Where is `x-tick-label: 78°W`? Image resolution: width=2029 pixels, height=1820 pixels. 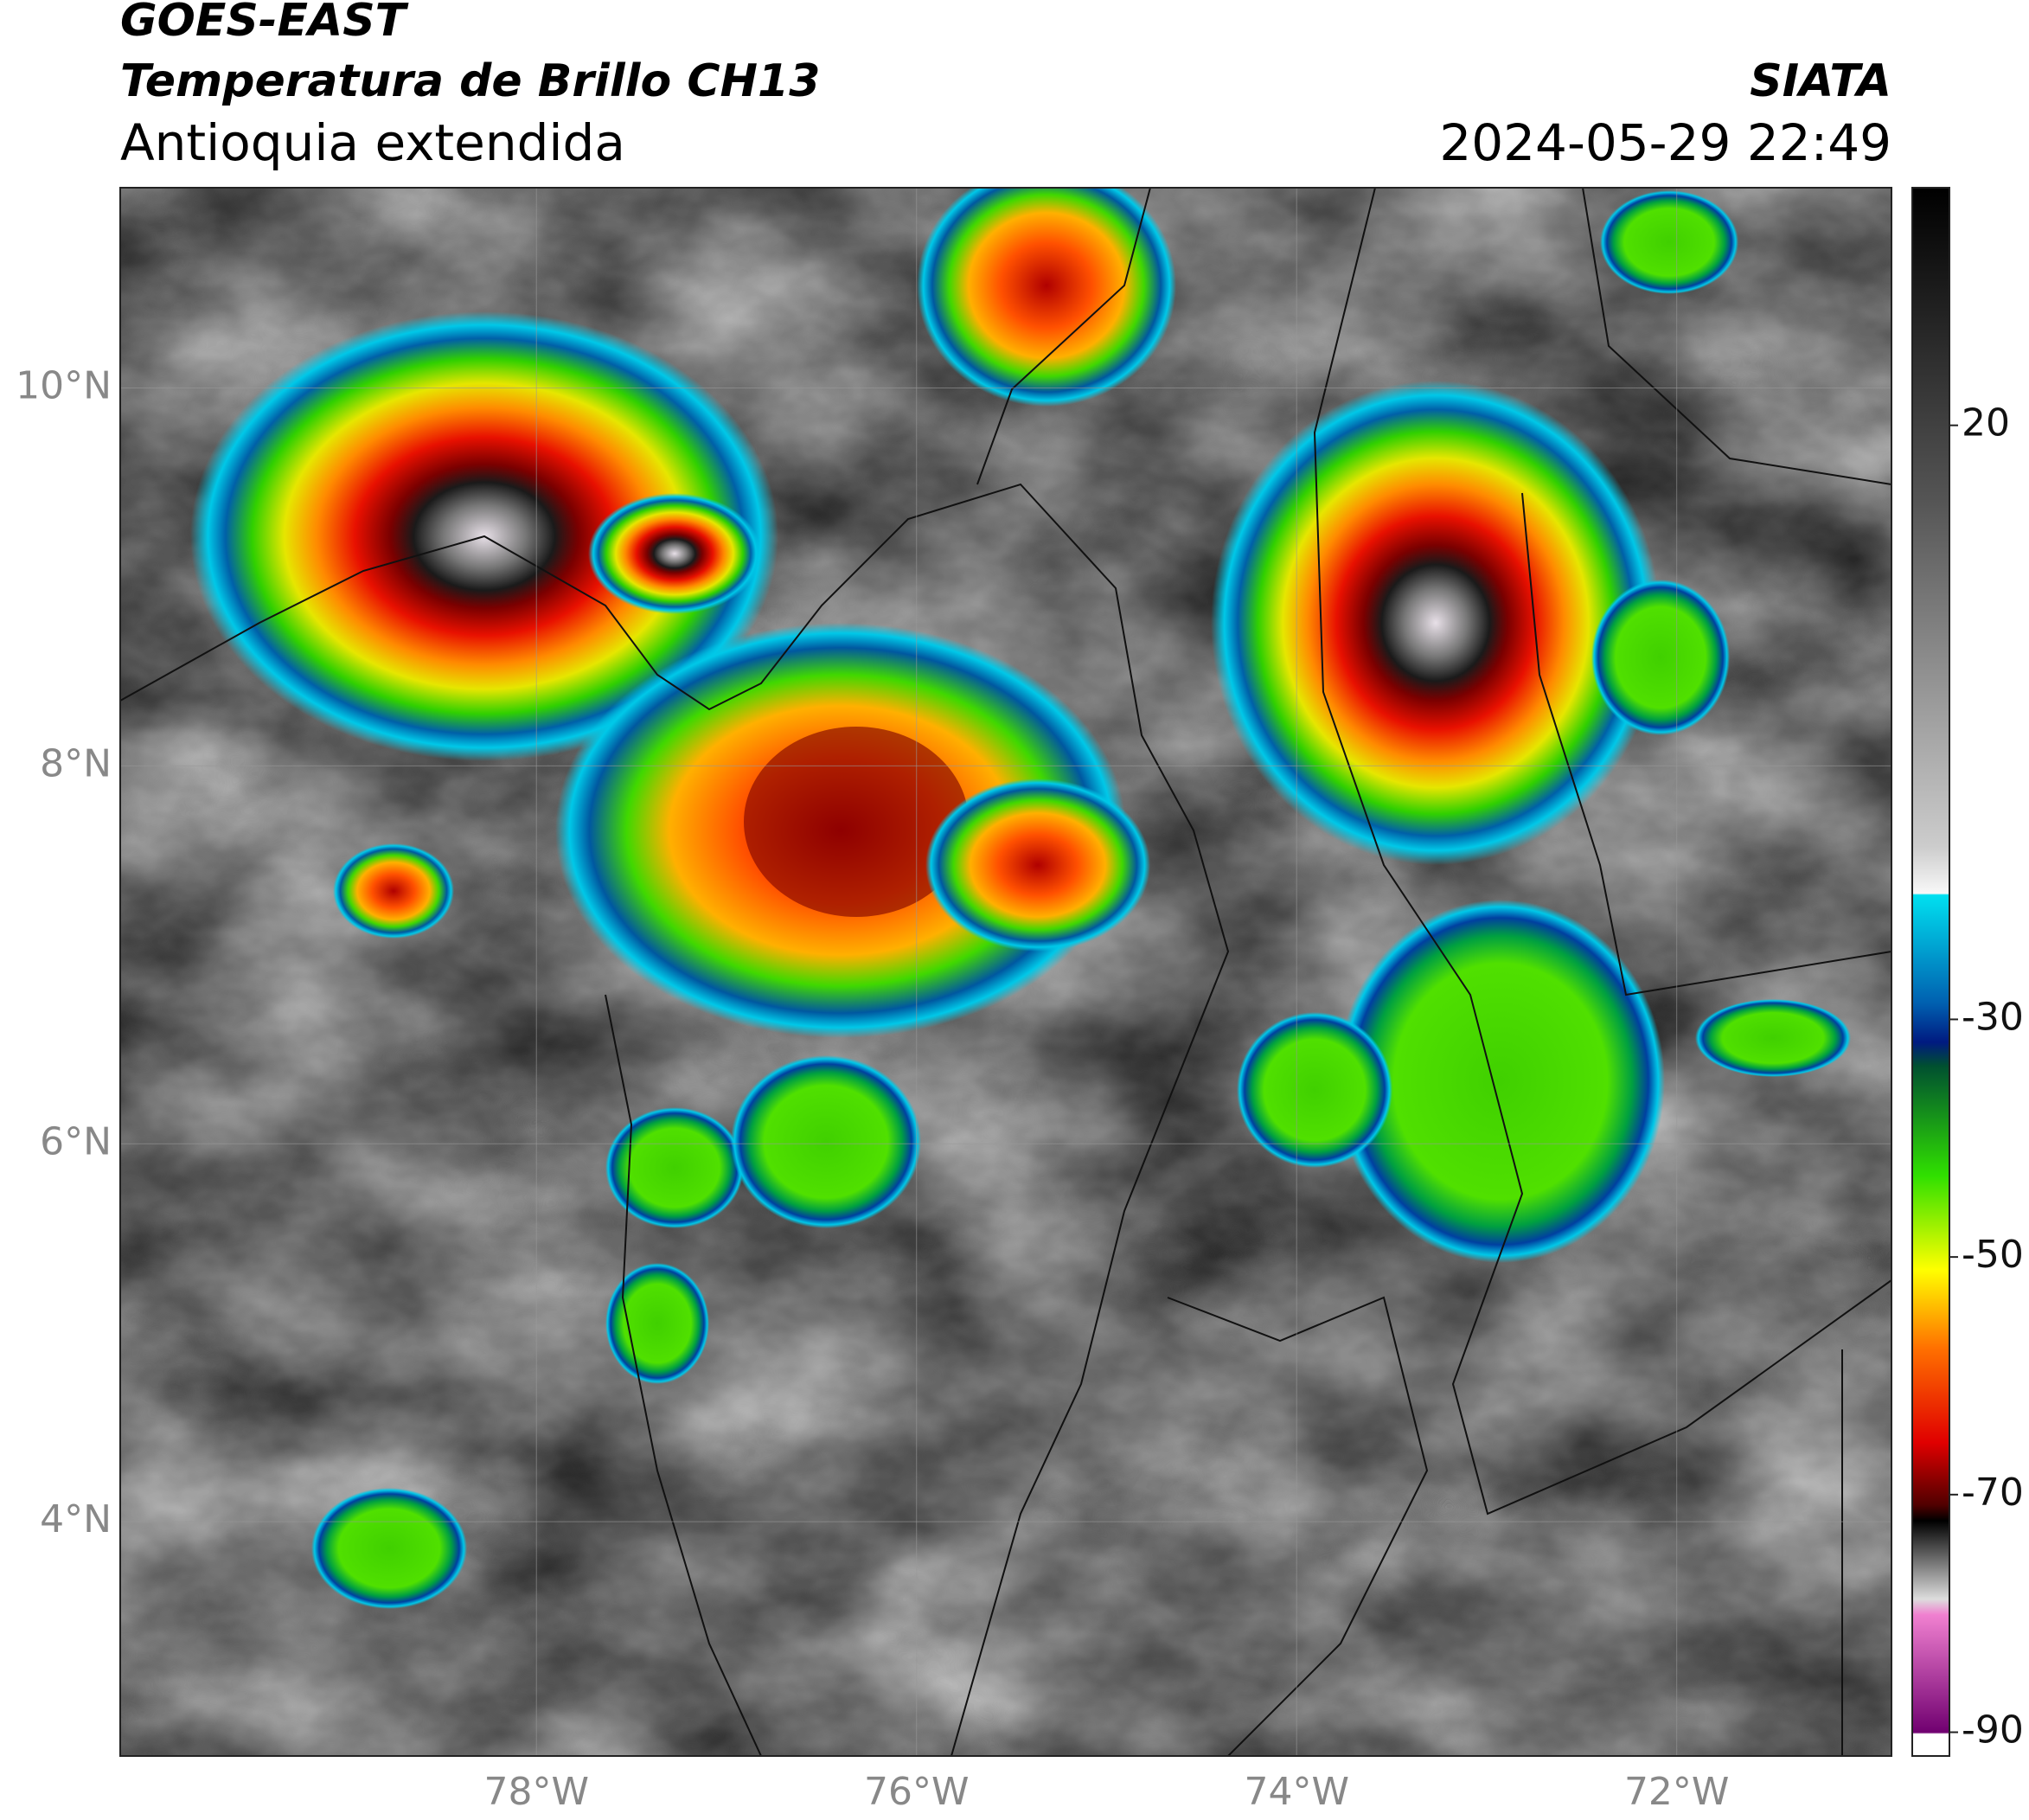
x-tick-label: 78°W is located at coordinates (536, 1792).